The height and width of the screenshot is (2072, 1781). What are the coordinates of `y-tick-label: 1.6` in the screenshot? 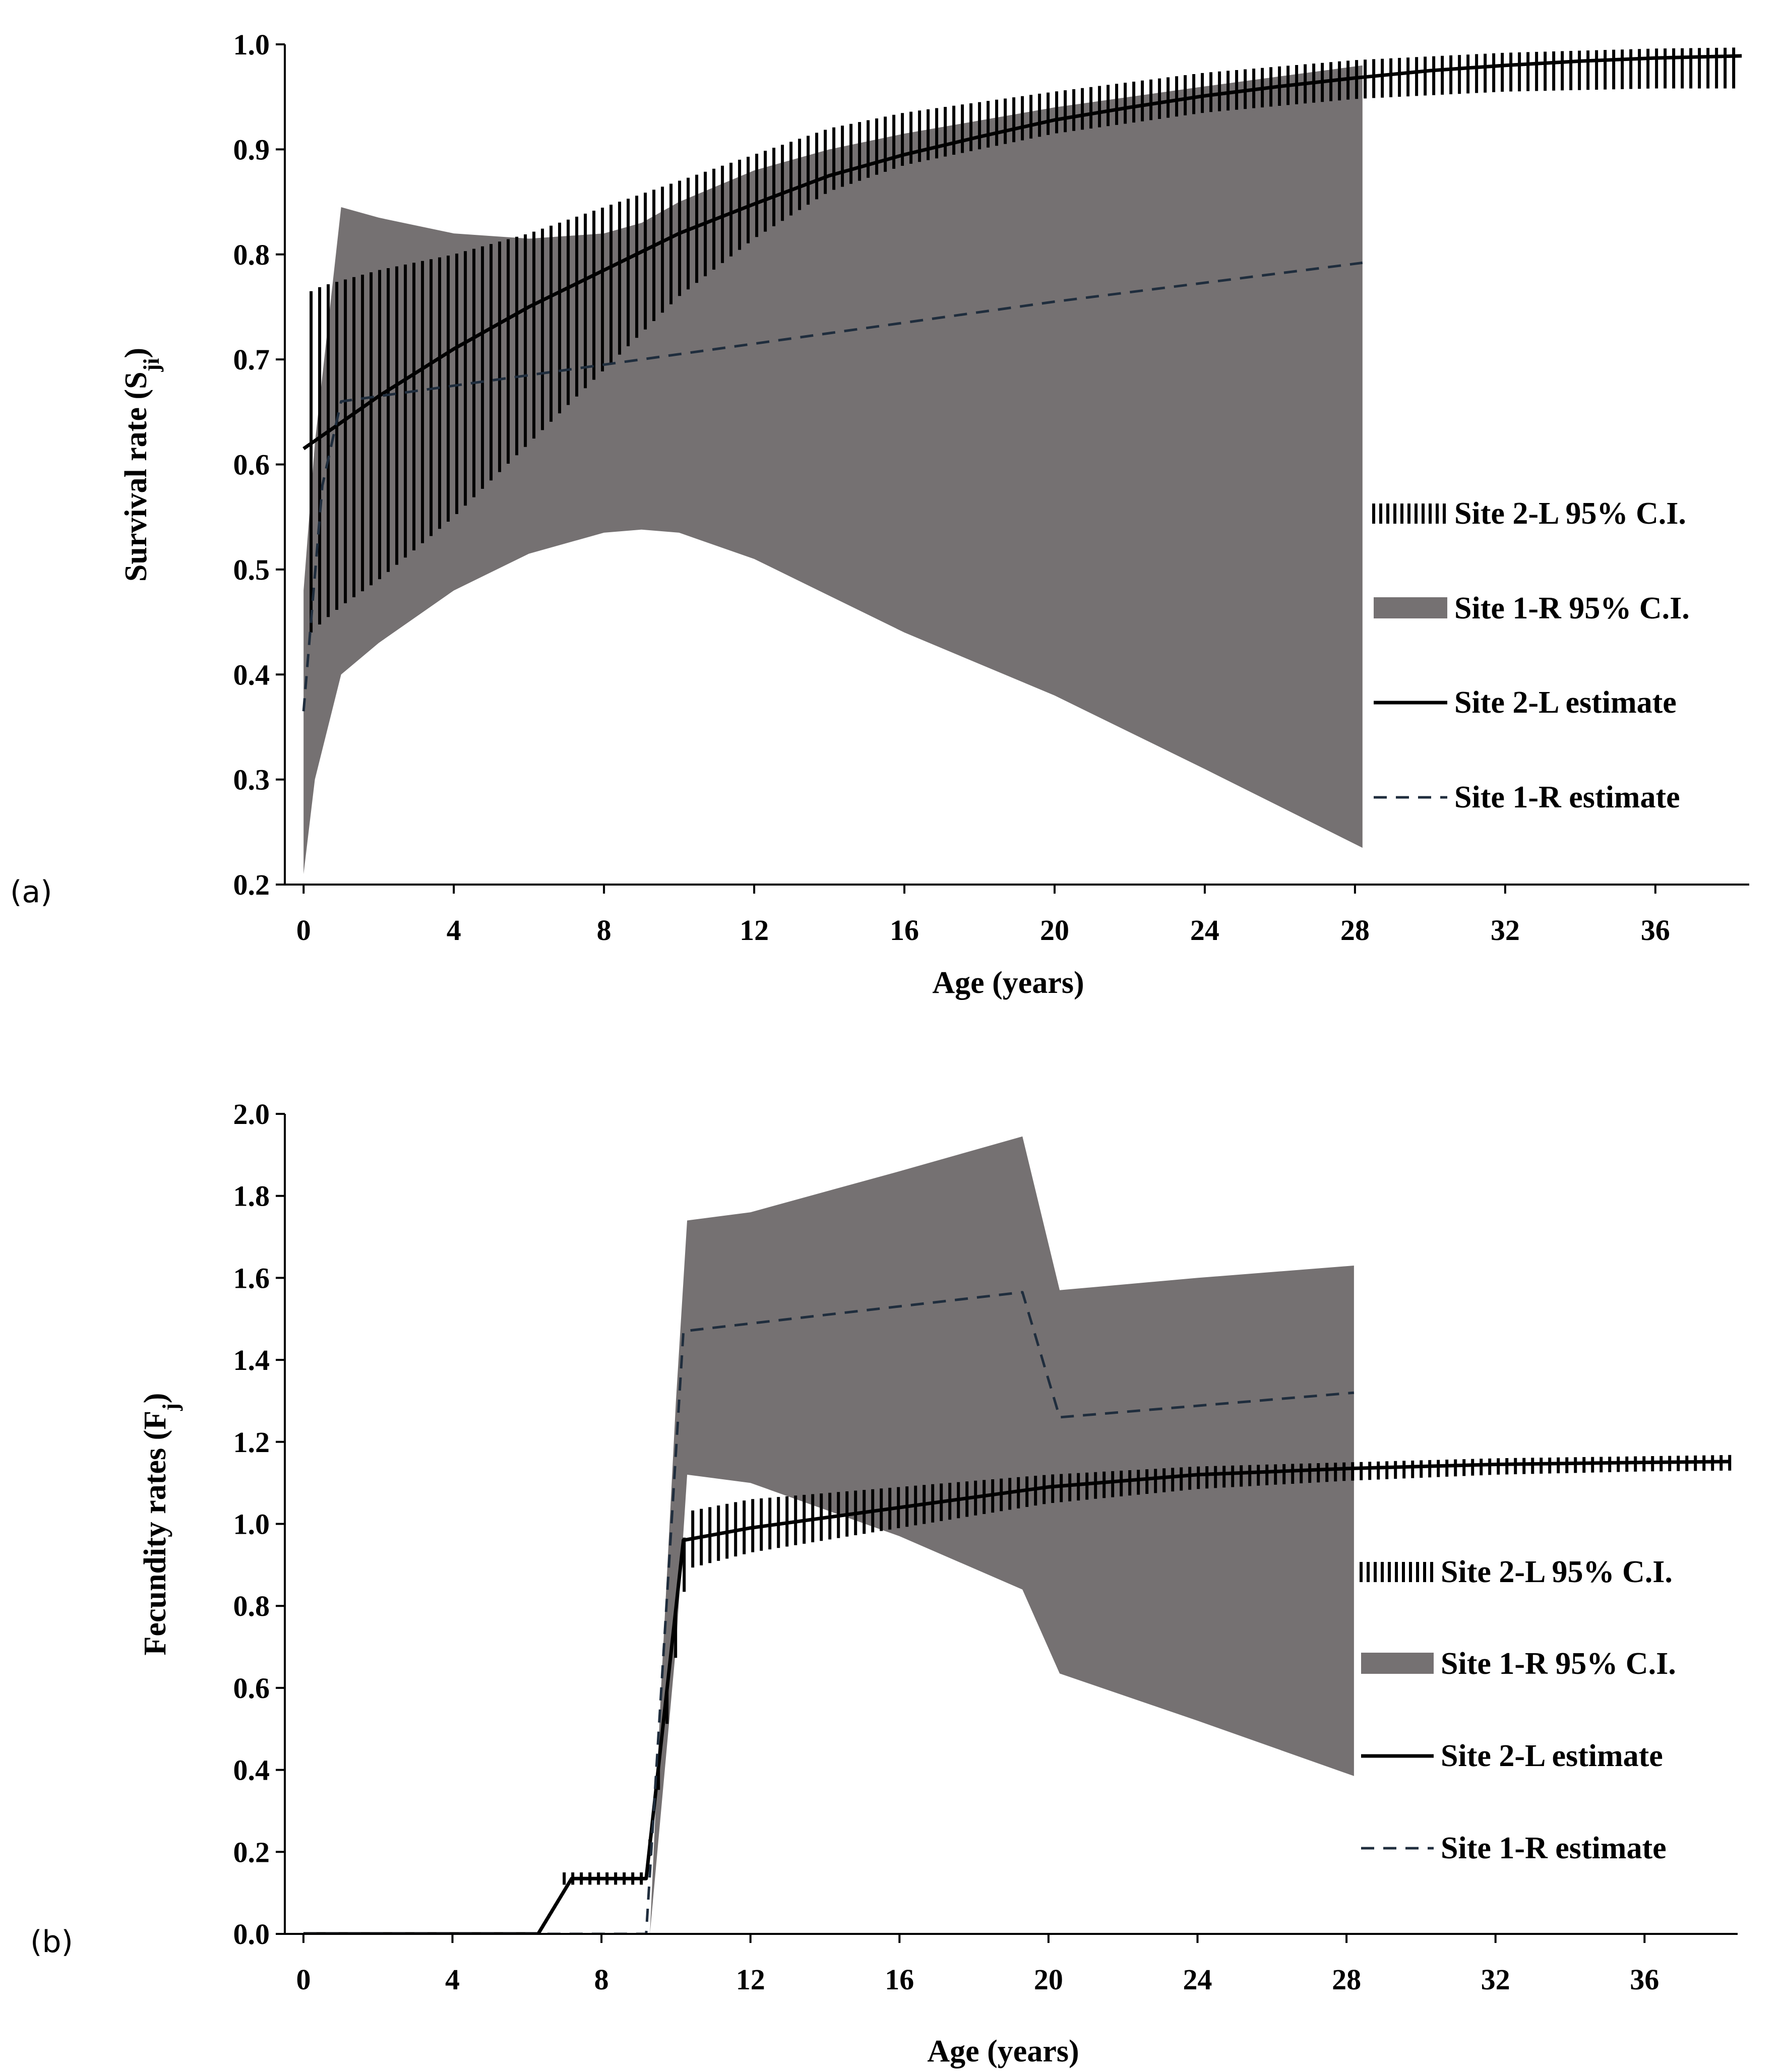 It's located at (251, 1278).